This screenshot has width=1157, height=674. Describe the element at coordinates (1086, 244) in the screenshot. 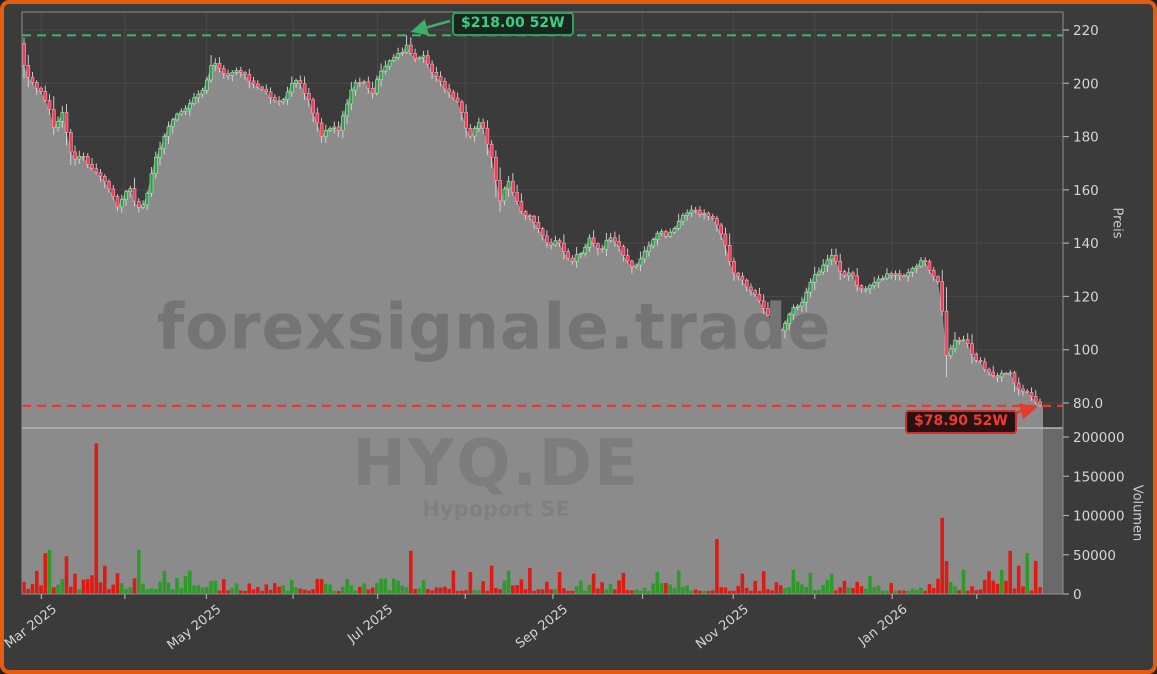

I see `axis-tick-label: 140` at that location.